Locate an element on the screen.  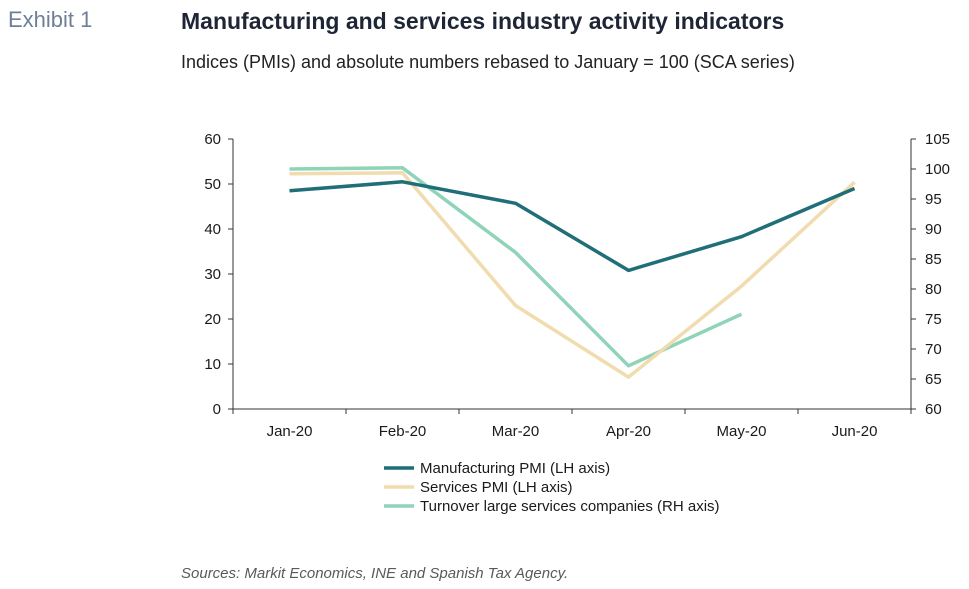
right-axis-tick-label: 70 is located at coordinates (933, 349).